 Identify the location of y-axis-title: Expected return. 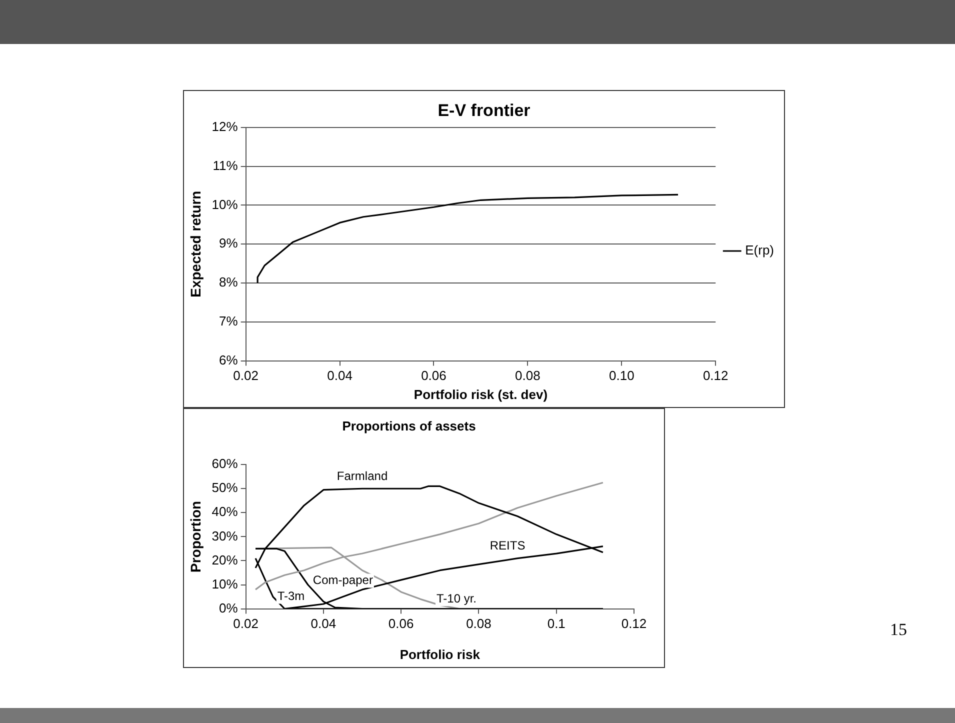
(195, 244).